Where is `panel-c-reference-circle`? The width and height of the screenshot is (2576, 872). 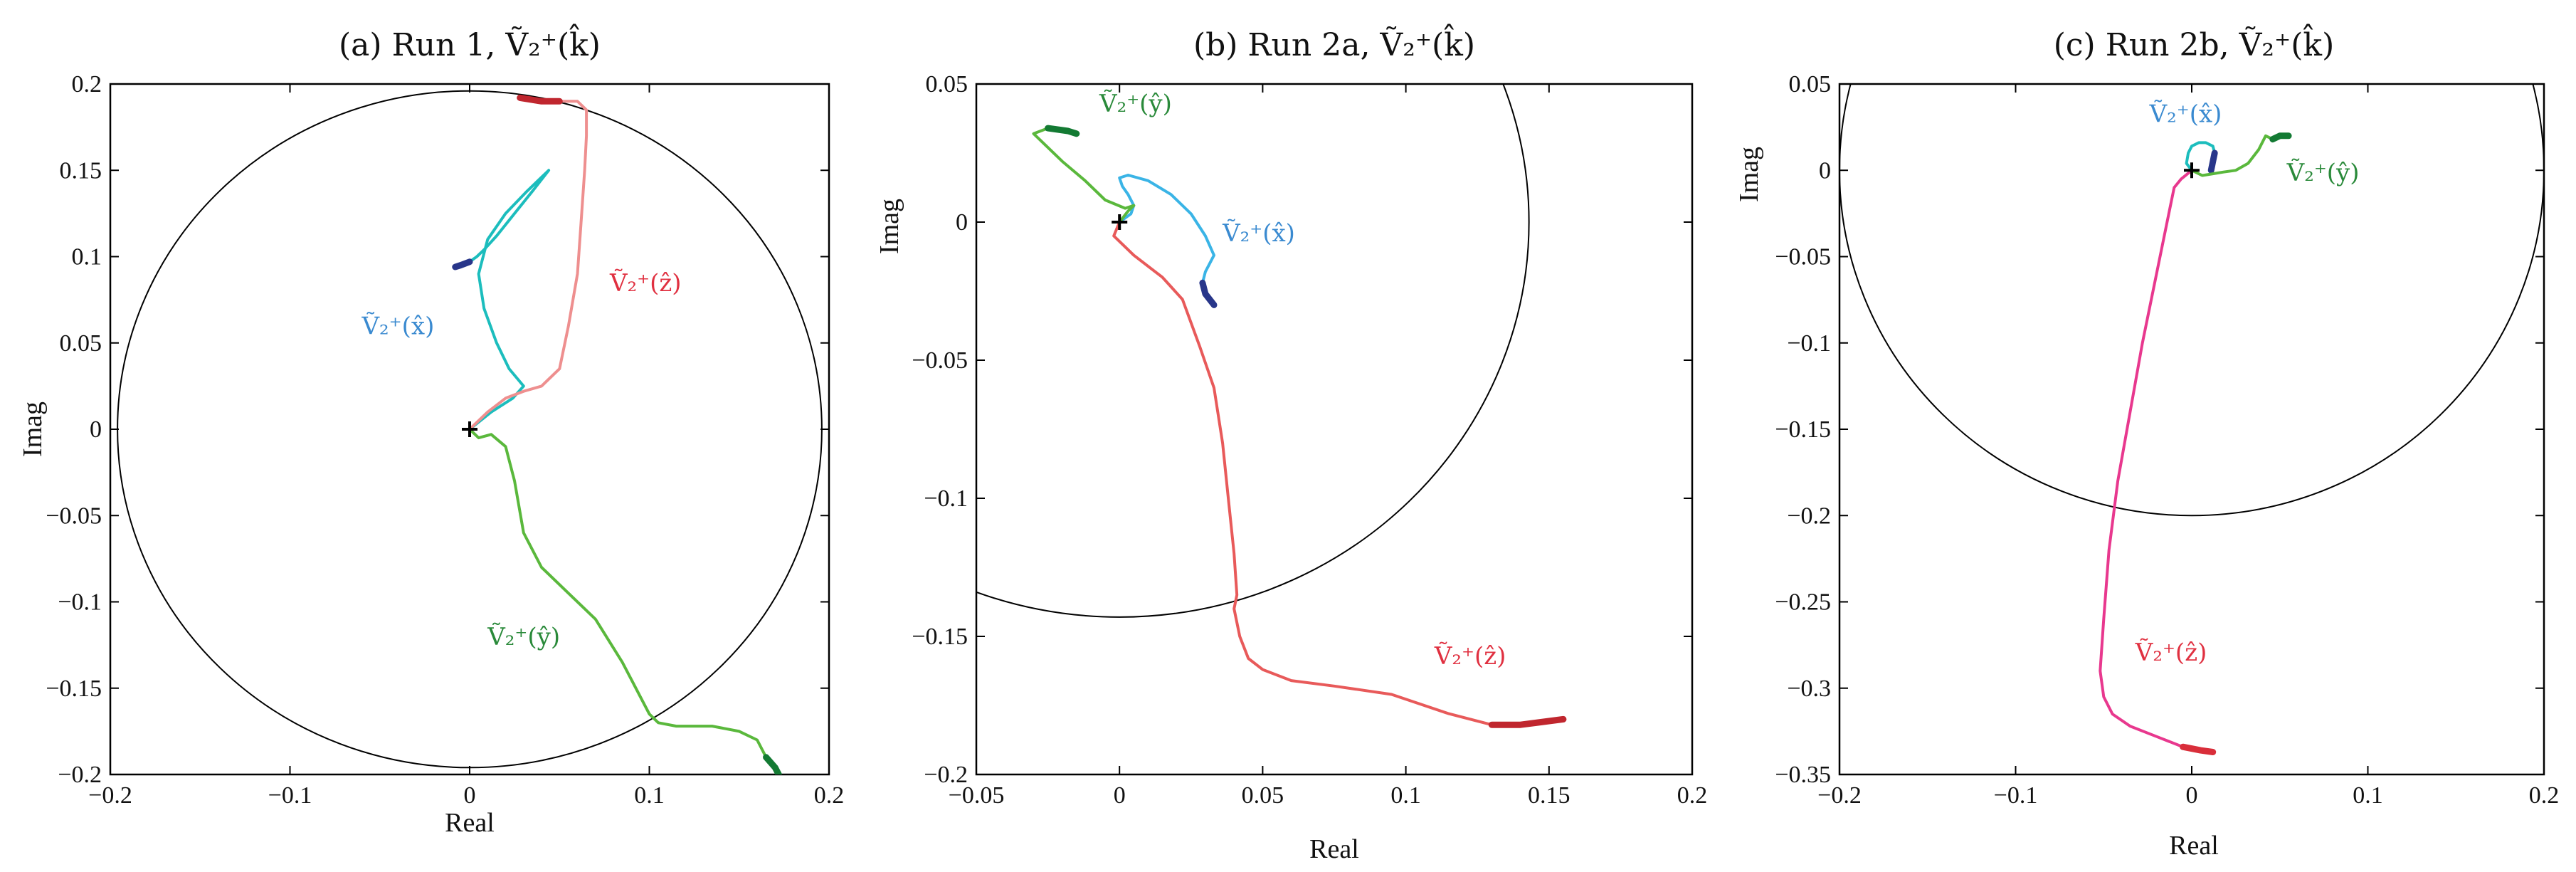 panel-c-reference-circle is located at coordinates (2191, 300).